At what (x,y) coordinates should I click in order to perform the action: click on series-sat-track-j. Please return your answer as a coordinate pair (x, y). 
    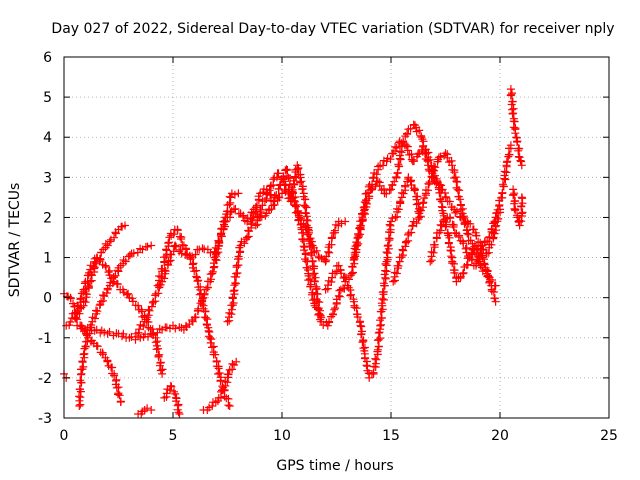
    Looking at the image, I should click on (193, 317).